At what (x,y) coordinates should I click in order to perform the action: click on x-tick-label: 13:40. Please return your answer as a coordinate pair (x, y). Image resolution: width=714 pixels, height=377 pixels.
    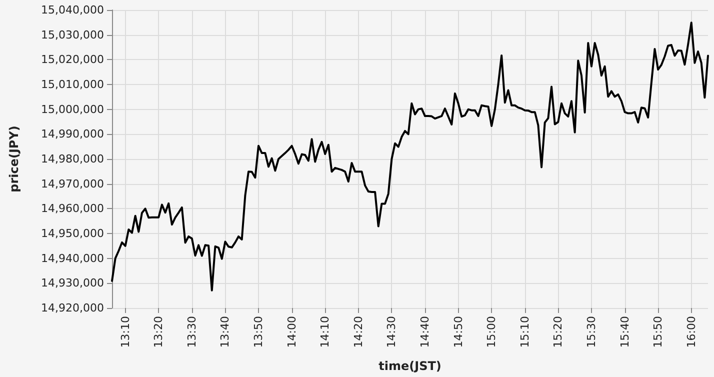
    Looking at the image, I should click on (225, 332).